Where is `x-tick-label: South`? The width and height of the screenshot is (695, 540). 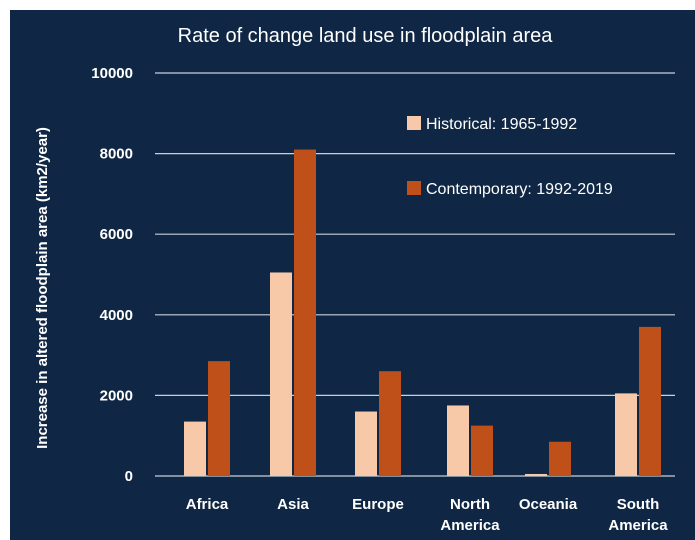 x-tick-label: South is located at coordinates (638, 504).